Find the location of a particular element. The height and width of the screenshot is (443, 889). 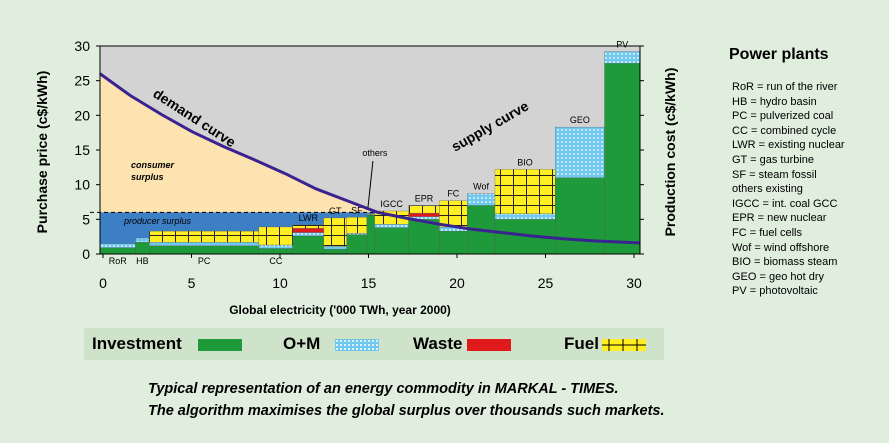

bar-fuel-epr is located at coordinates (424, 209).